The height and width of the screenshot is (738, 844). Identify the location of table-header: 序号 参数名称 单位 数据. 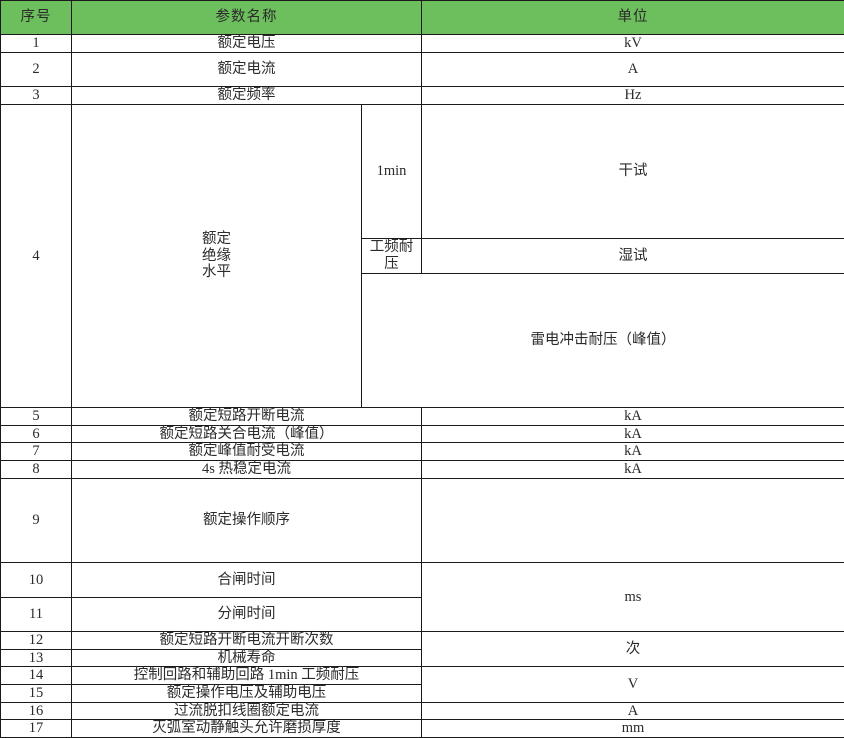
(422, 18).